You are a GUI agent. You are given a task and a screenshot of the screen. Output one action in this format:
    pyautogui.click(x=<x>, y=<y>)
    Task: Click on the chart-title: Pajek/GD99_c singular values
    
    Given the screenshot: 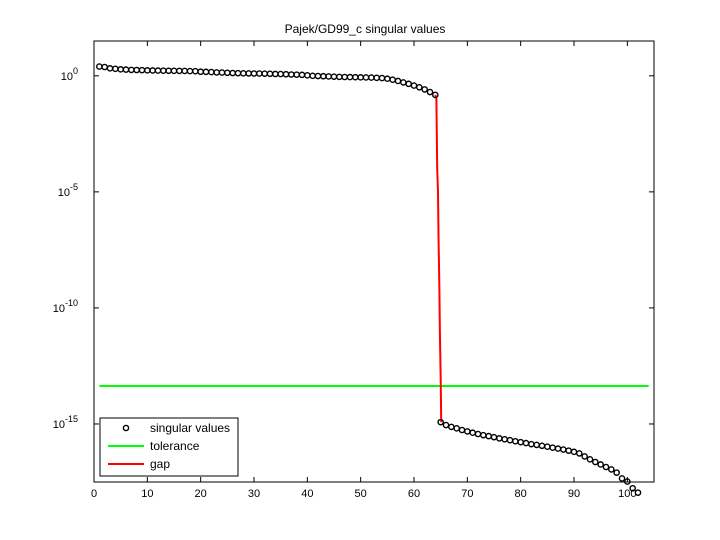 What is the action you would take?
    pyautogui.click(x=365, y=29)
    